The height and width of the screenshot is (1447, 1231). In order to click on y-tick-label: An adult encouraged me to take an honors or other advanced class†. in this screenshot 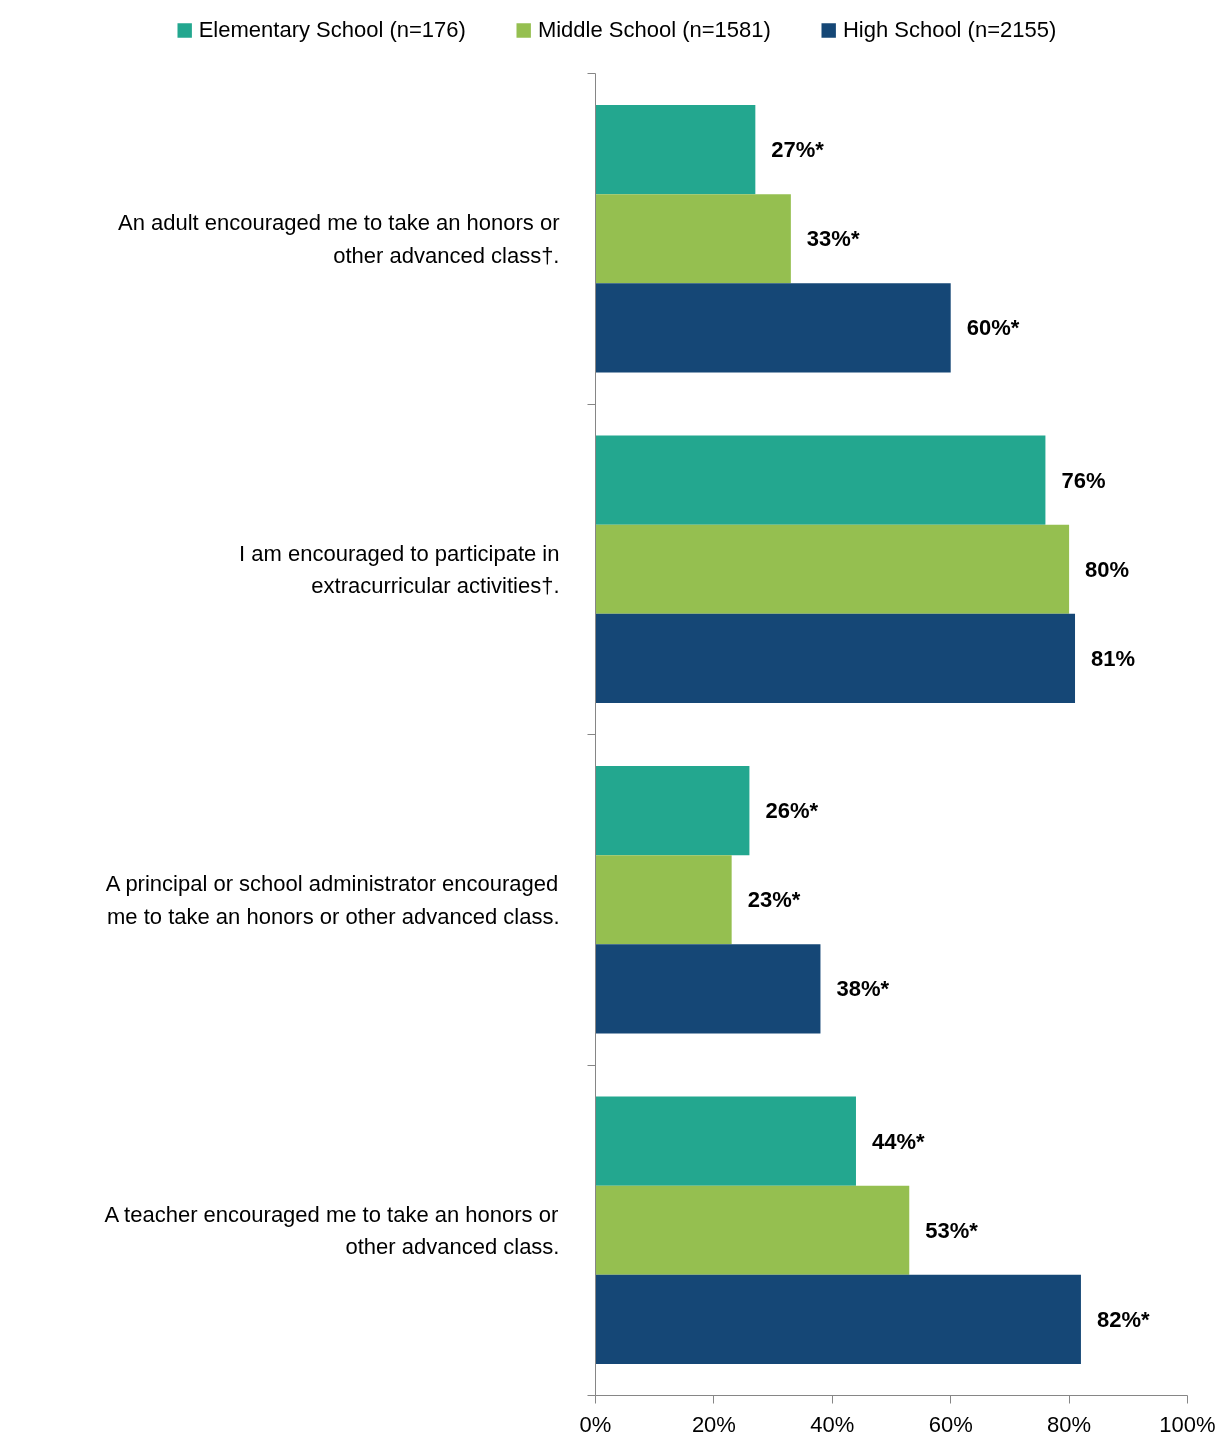, I will do `click(338, 239)`.